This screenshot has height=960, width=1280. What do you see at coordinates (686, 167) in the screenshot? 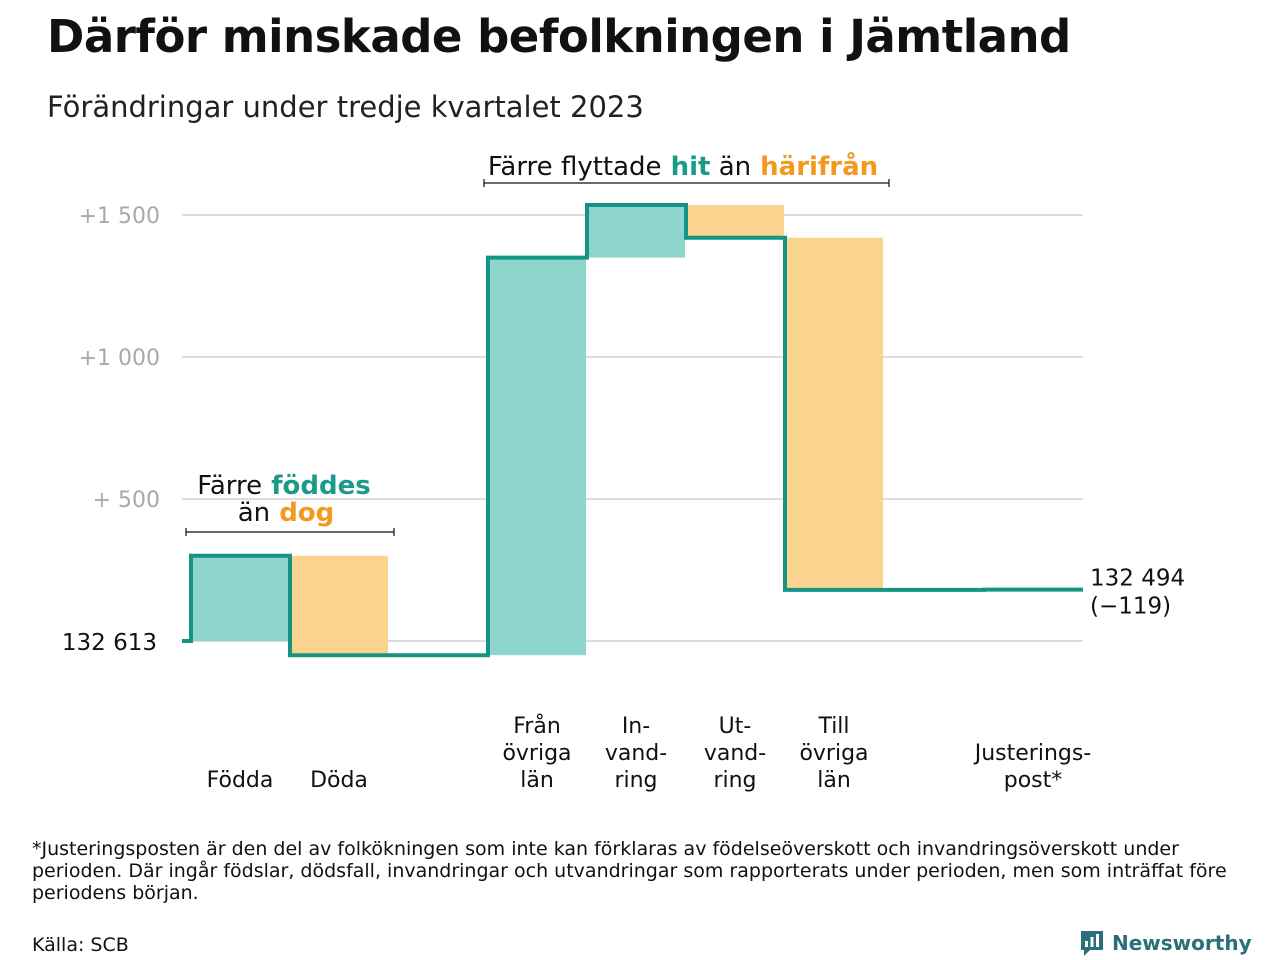
I see `annotation-word: hit` at bounding box center [686, 167].